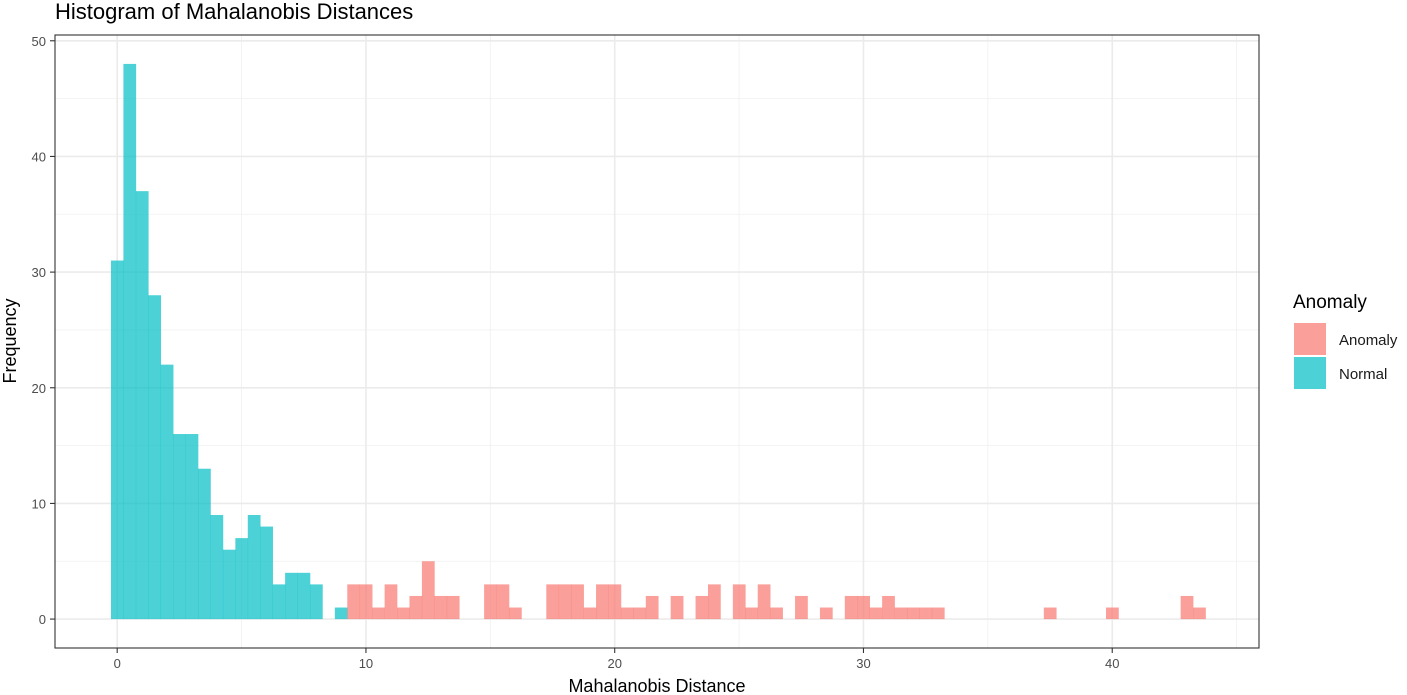 The image size is (1407, 695). I want to click on y-tick-label: 10, so click(39, 503).